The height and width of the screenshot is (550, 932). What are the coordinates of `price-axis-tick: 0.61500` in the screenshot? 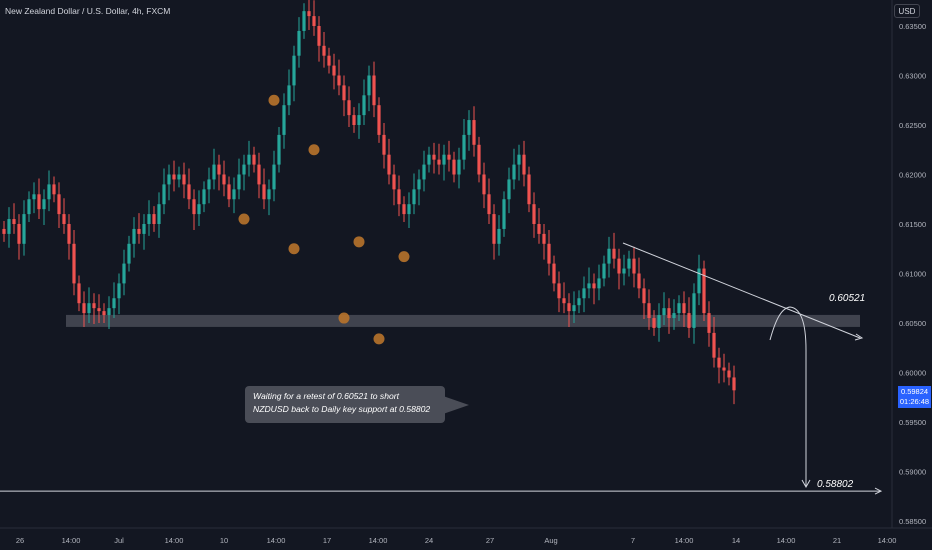 It's located at (912, 224).